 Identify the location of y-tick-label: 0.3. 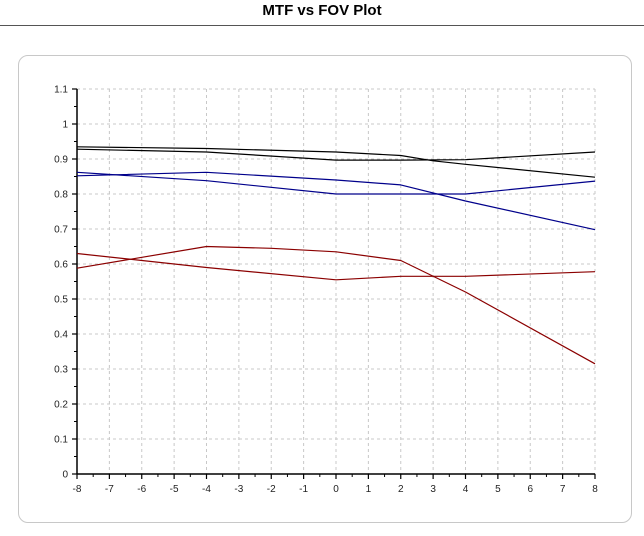
(61, 370).